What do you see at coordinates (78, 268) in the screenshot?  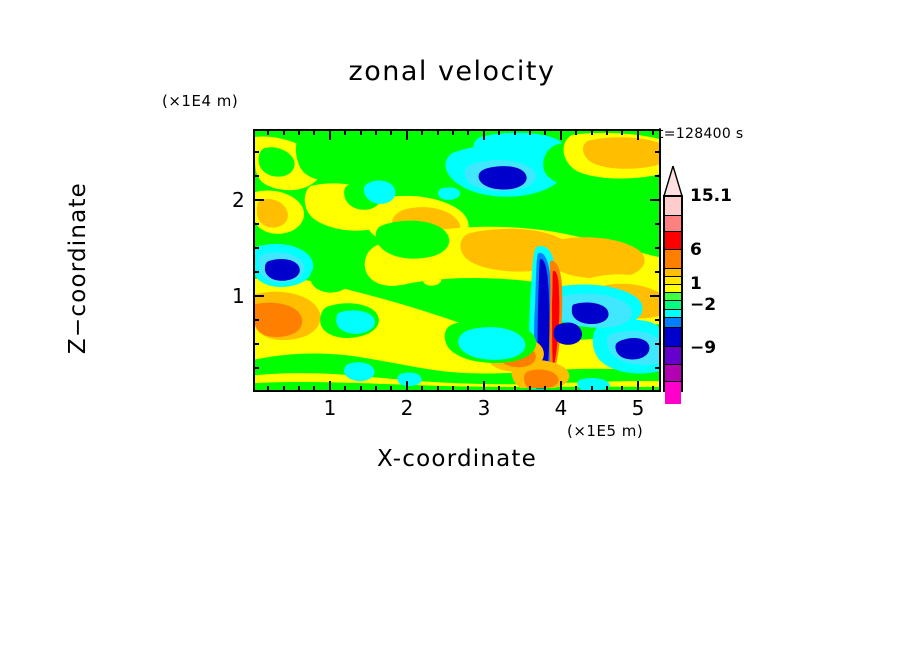 I see `y-axis-title: Z−coordinate` at bounding box center [78, 268].